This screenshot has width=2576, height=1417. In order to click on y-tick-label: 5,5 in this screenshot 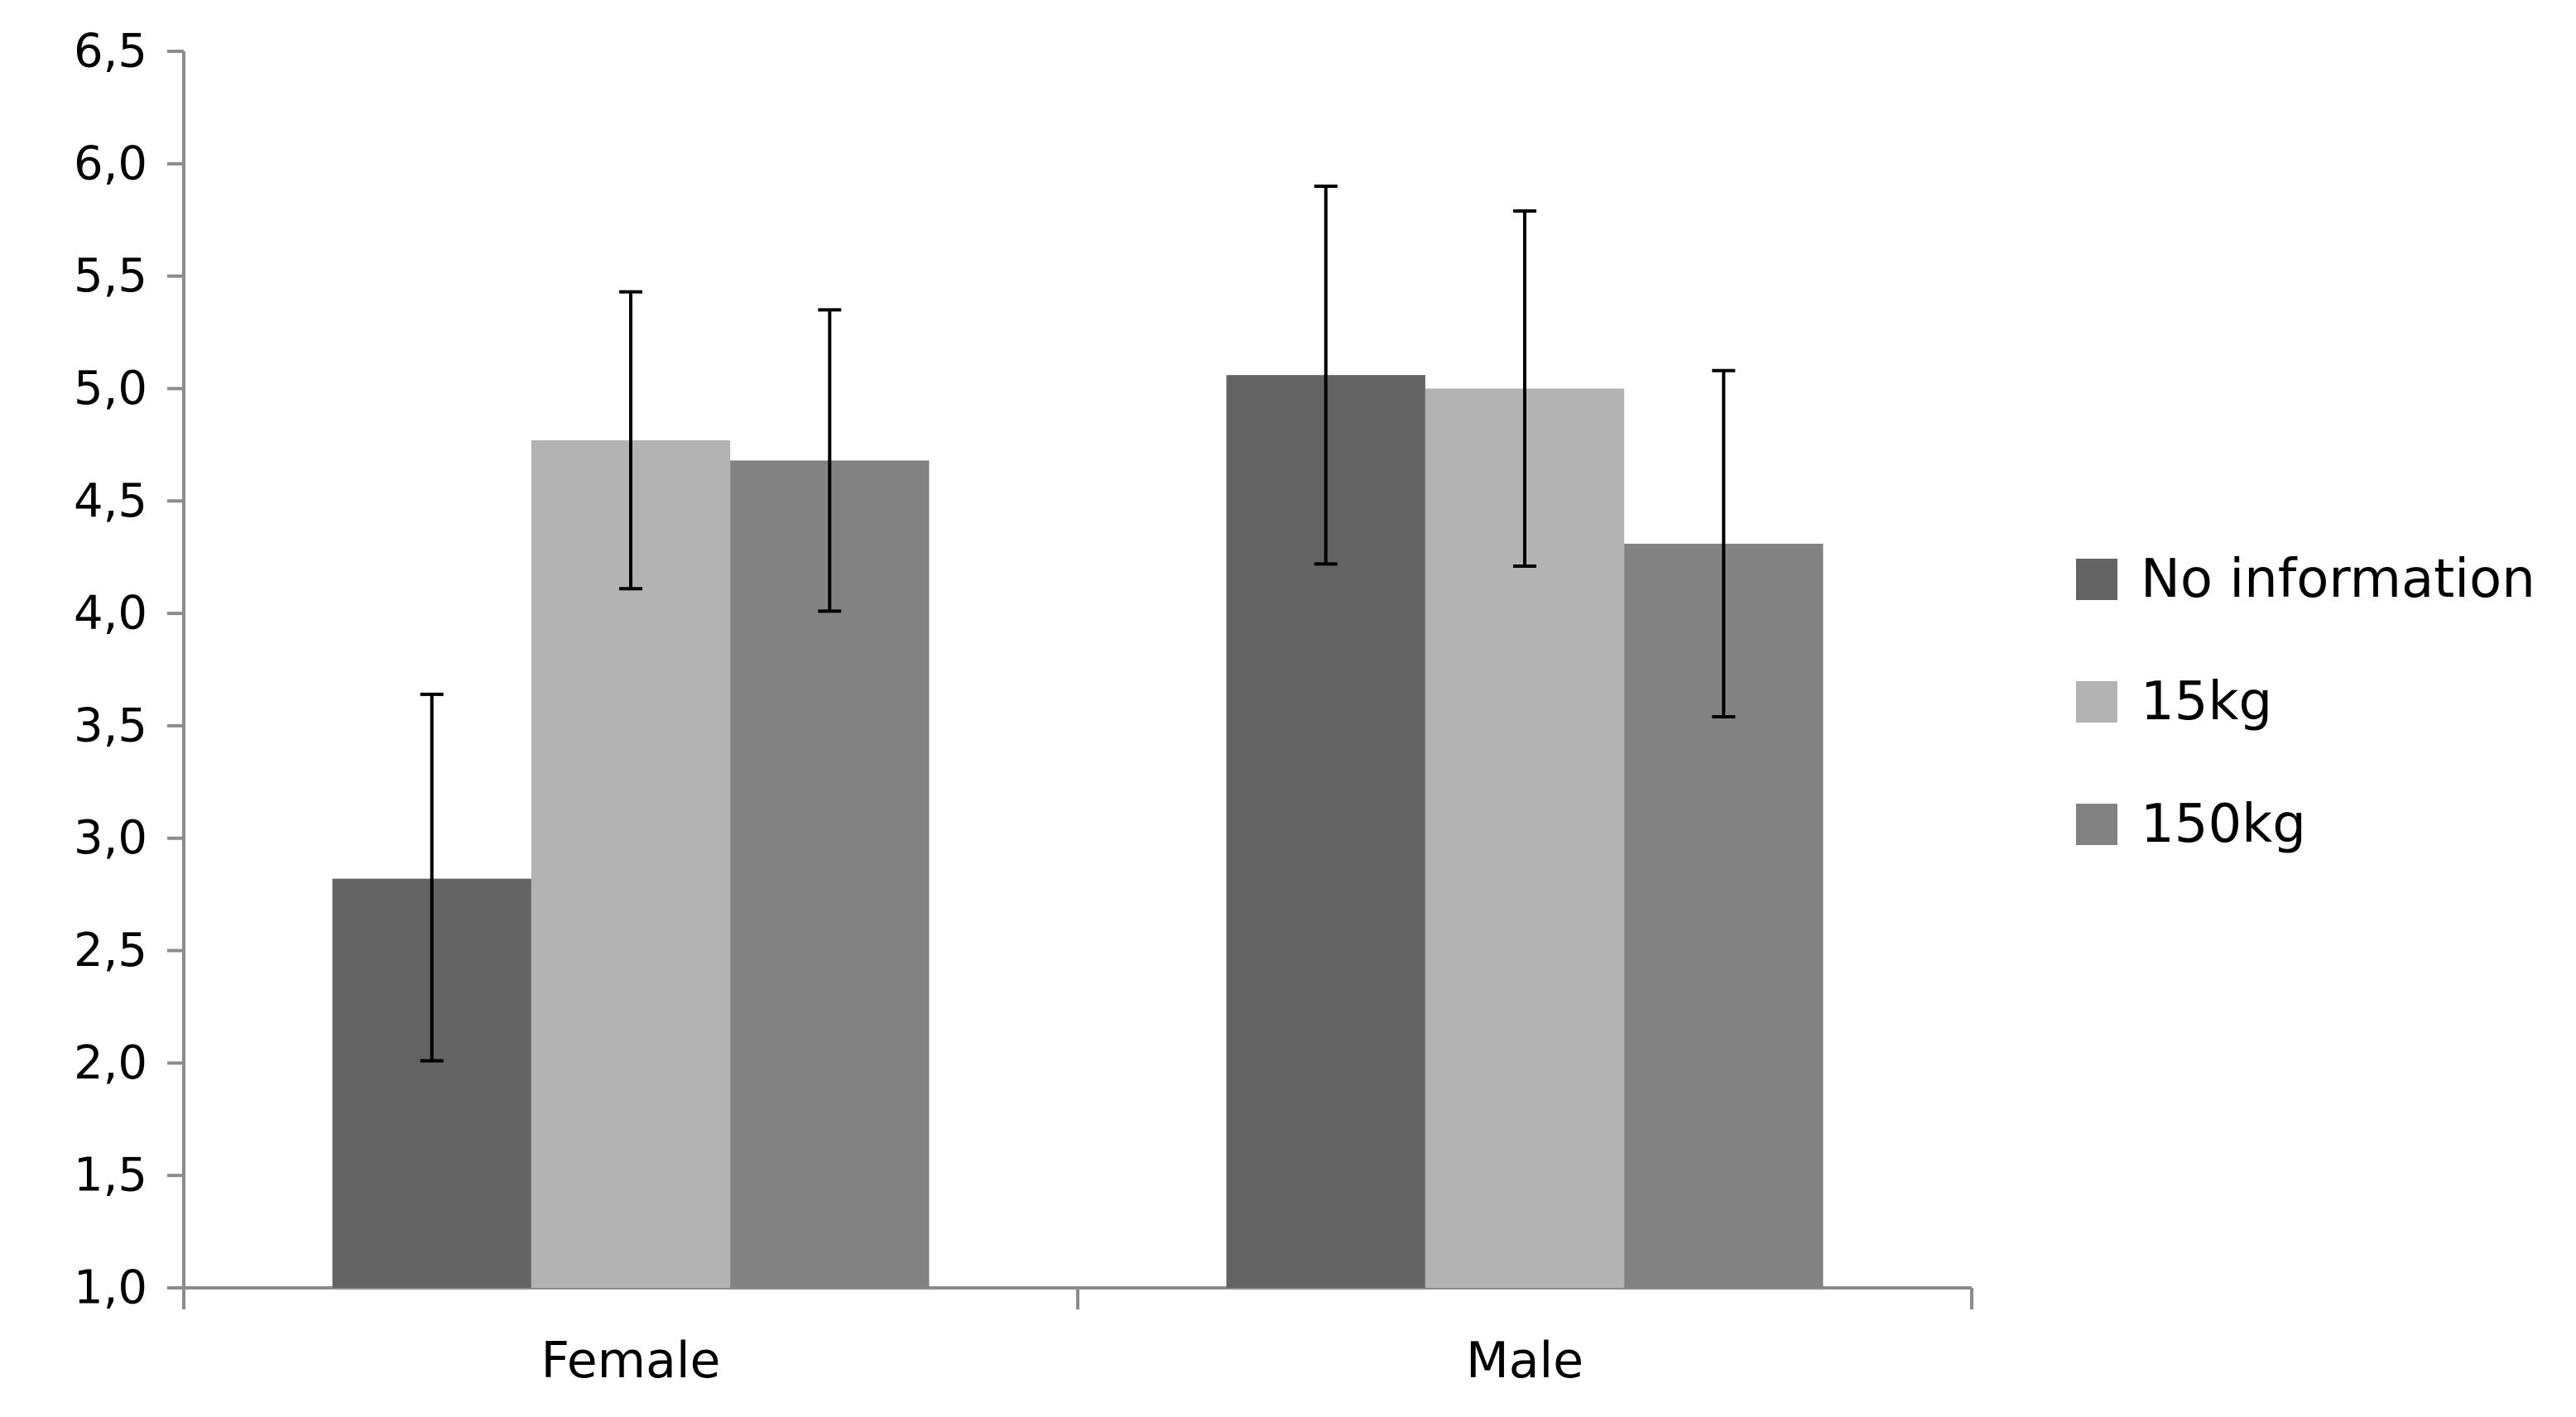, I will do `click(110, 276)`.